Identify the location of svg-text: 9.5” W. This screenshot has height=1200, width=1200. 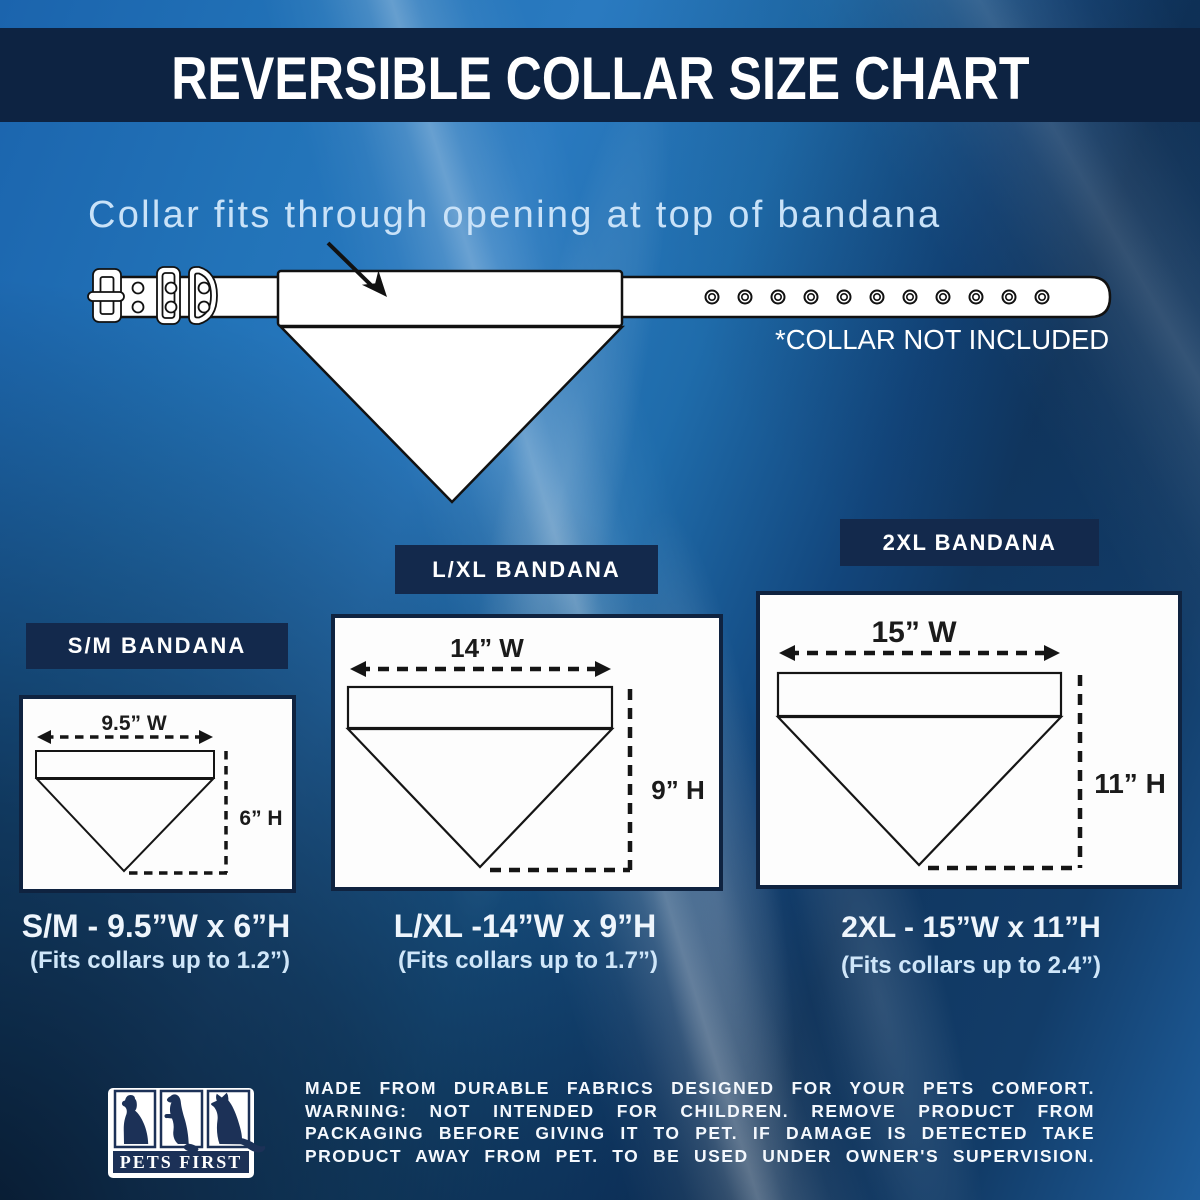
(134, 723).